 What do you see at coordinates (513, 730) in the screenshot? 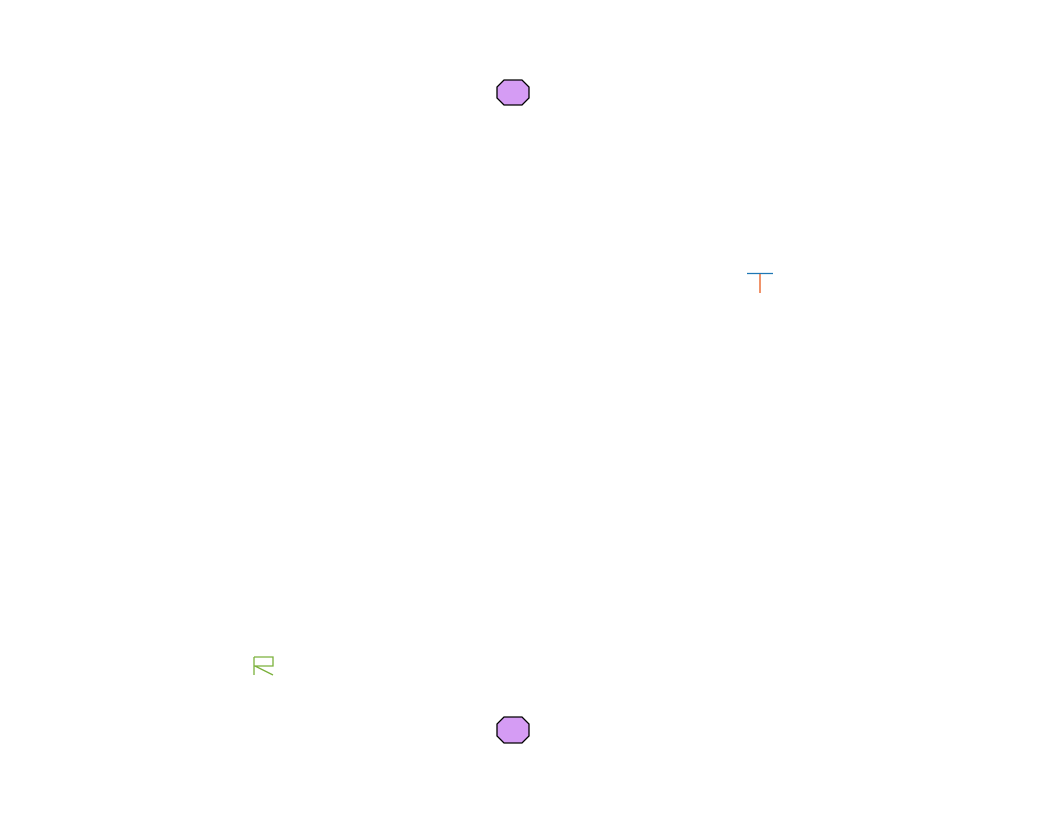
I see `octagon-node-bottom` at bounding box center [513, 730].